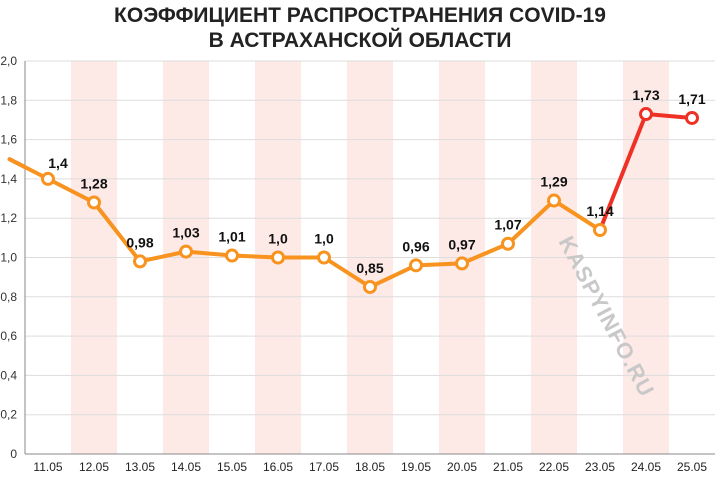  What do you see at coordinates (8, 375) in the screenshot?
I see `y-tick-label: 0,4` at bounding box center [8, 375].